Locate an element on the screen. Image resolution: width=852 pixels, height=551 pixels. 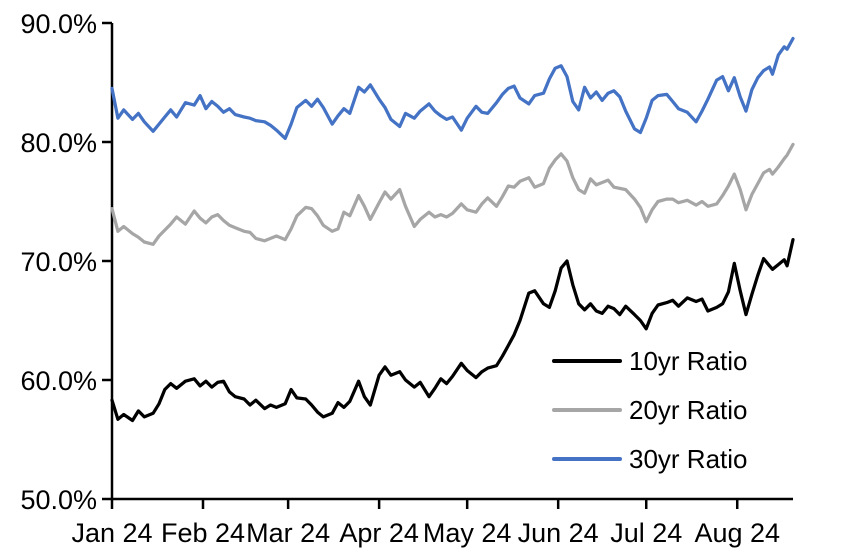
x-axis-tick-label: May 24 is located at coordinates (467, 533).